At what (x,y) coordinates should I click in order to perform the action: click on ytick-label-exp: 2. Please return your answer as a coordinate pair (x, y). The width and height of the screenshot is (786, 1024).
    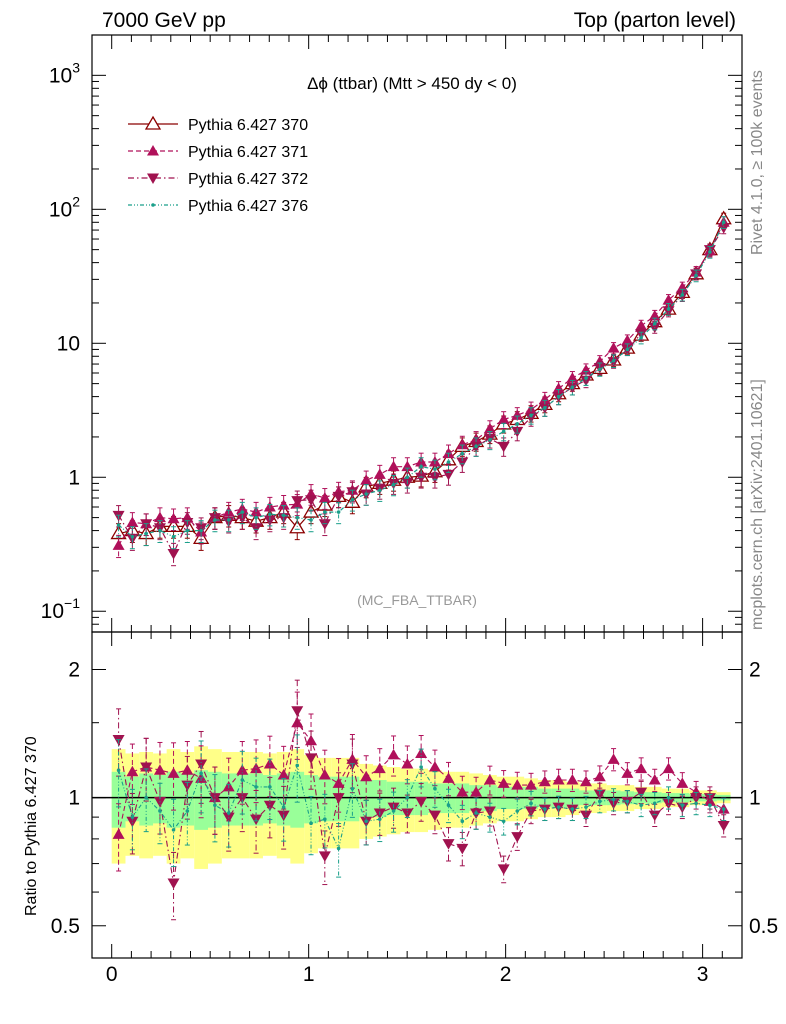
    Looking at the image, I should click on (76, 201).